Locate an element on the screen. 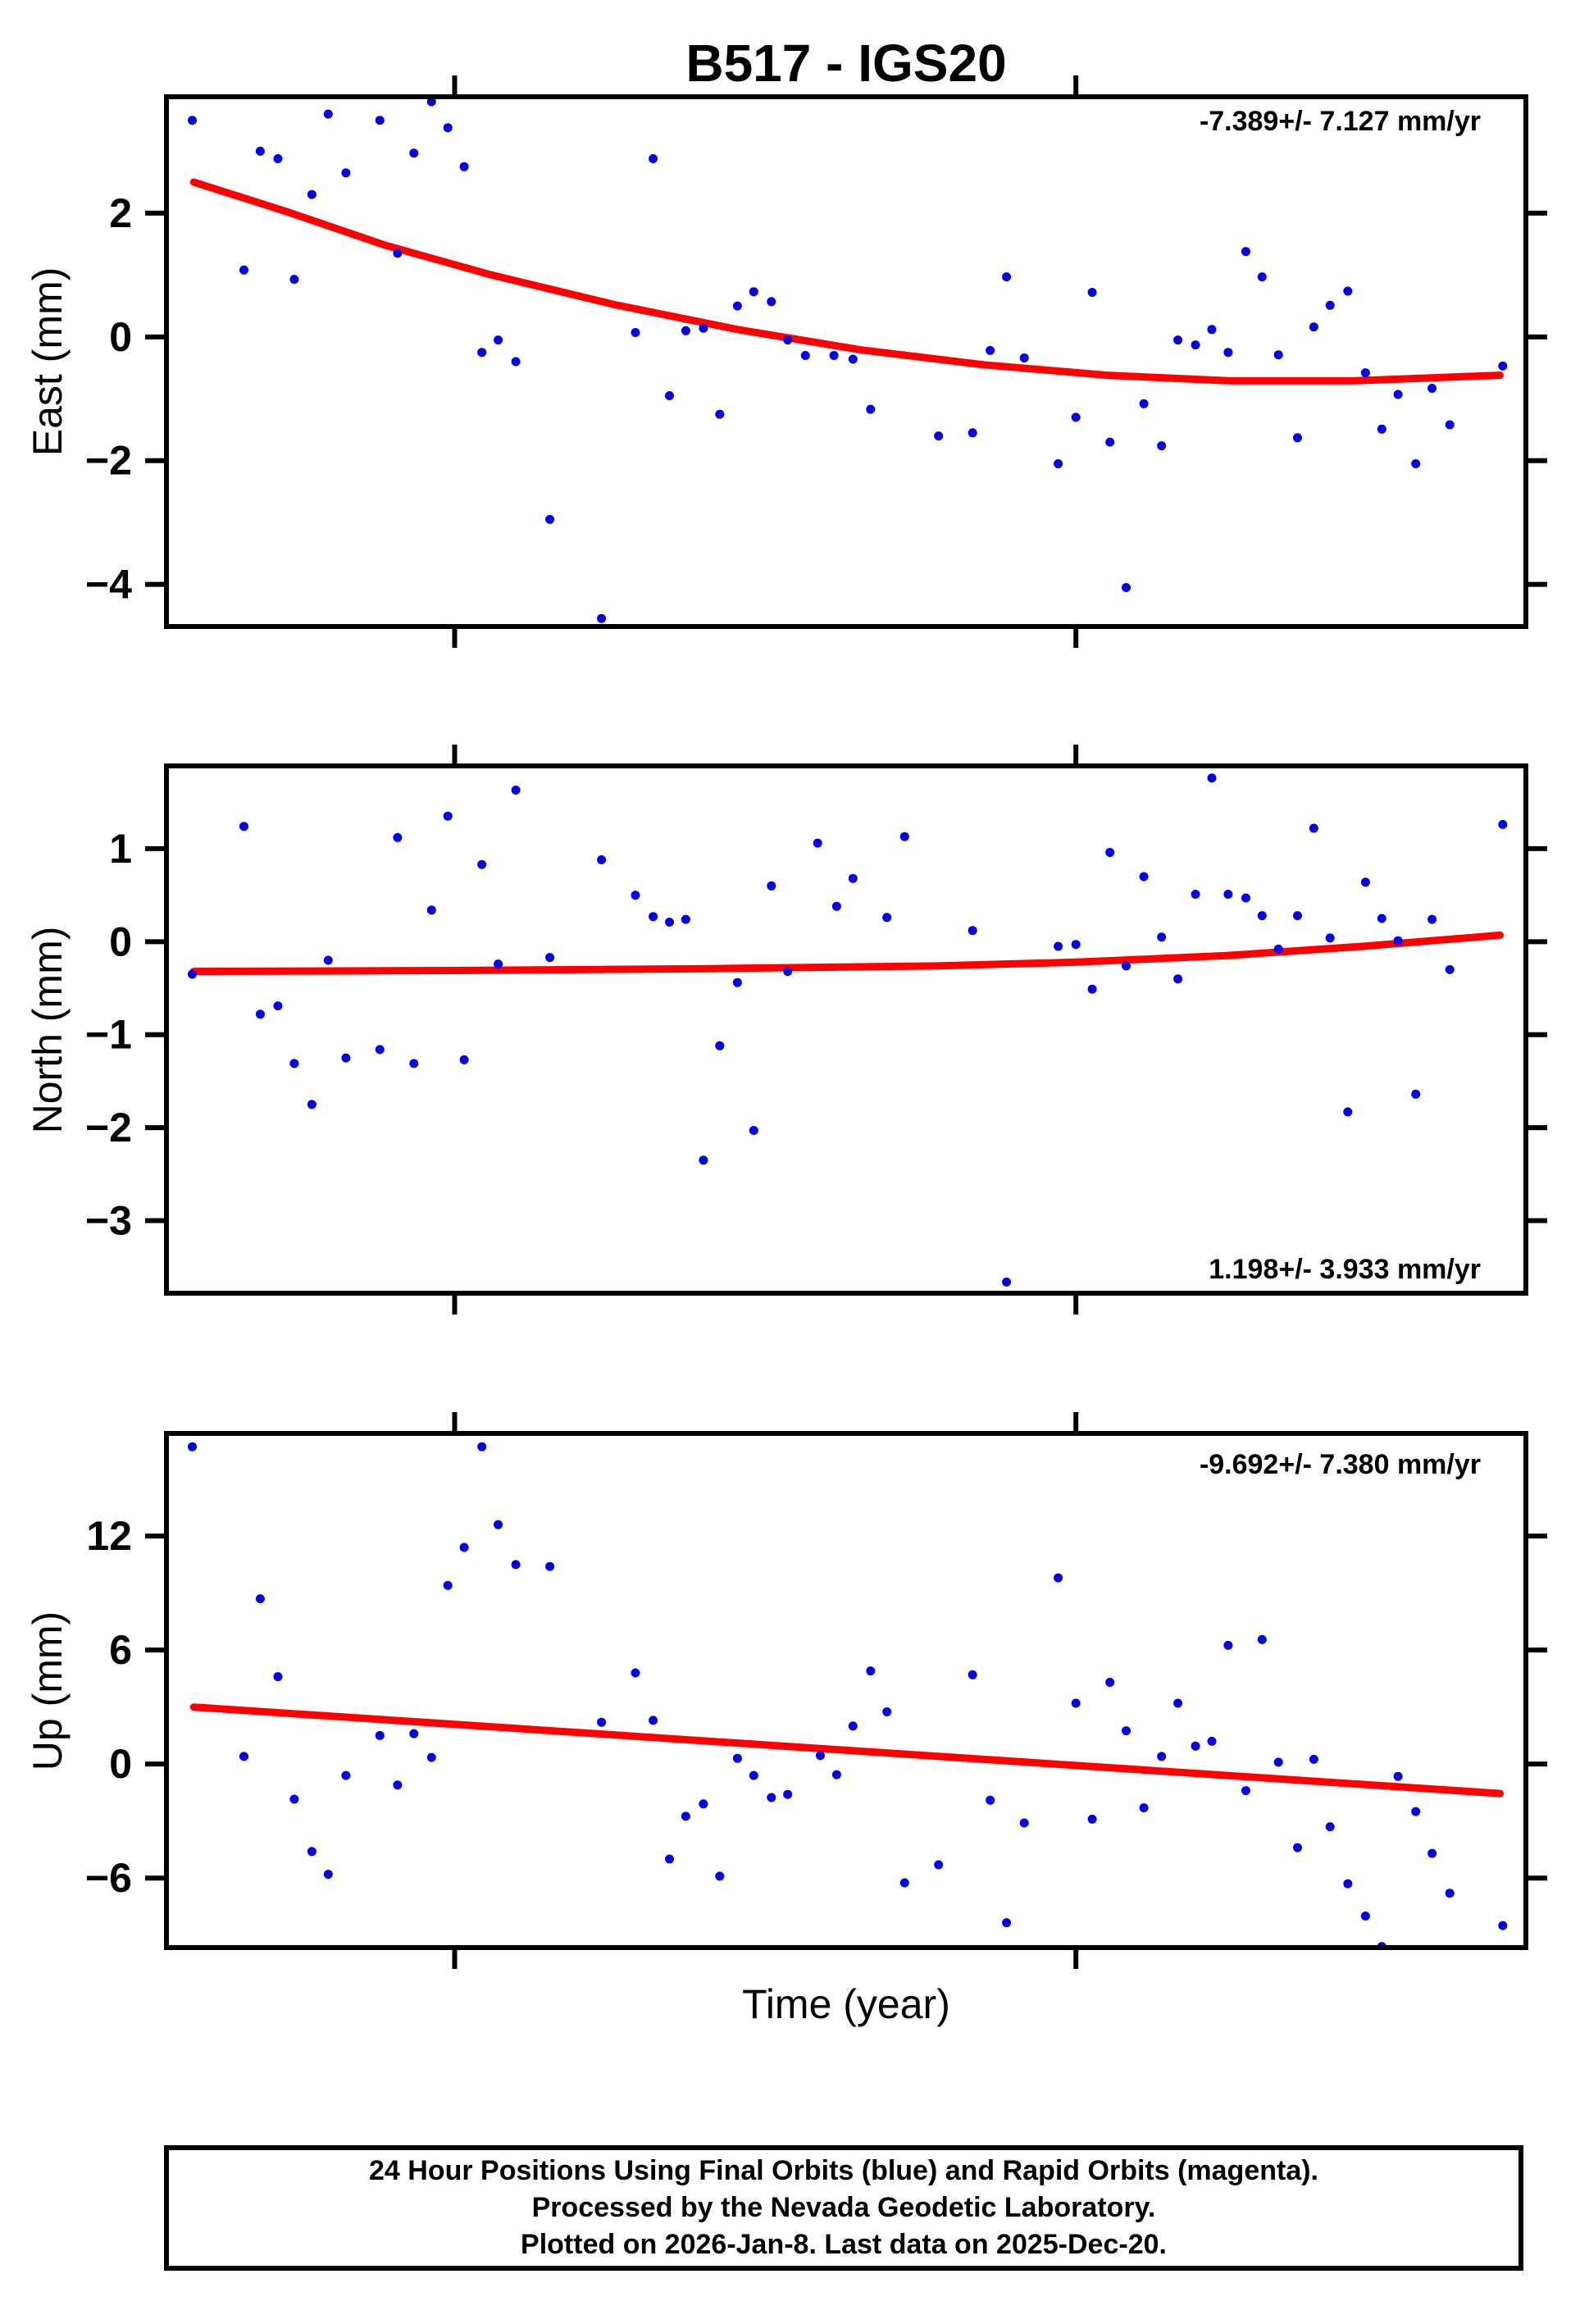  y-tick-label: 12 is located at coordinates (109, 1536).